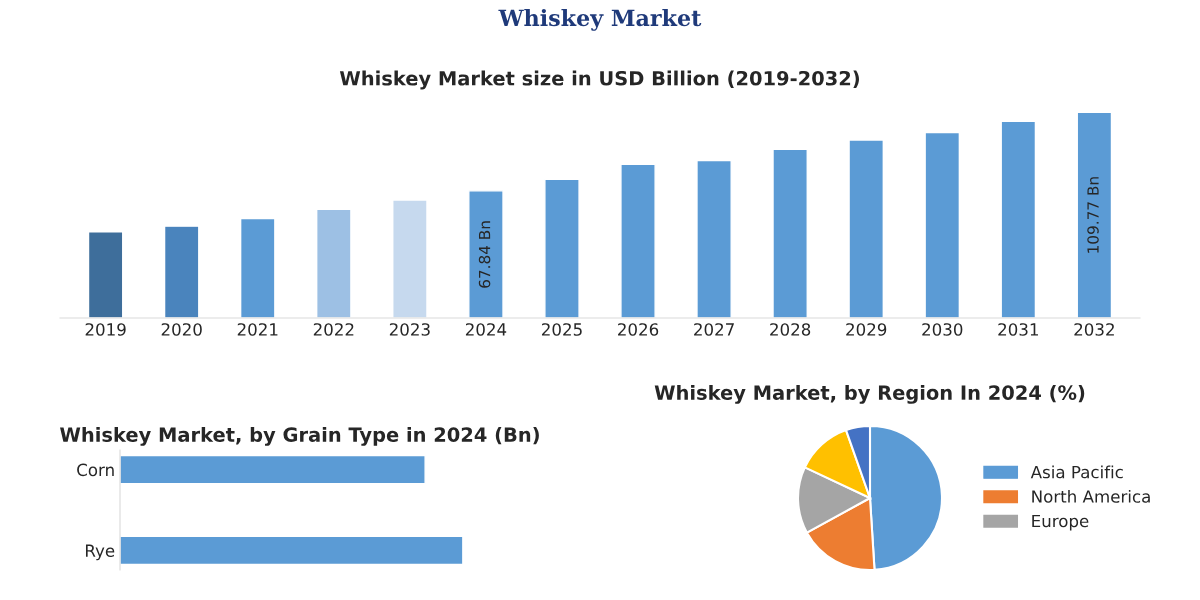  What do you see at coordinates (638, 329) in the screenshot?
I see `x-tick-label: 2026` at bounding box center [638, 329].